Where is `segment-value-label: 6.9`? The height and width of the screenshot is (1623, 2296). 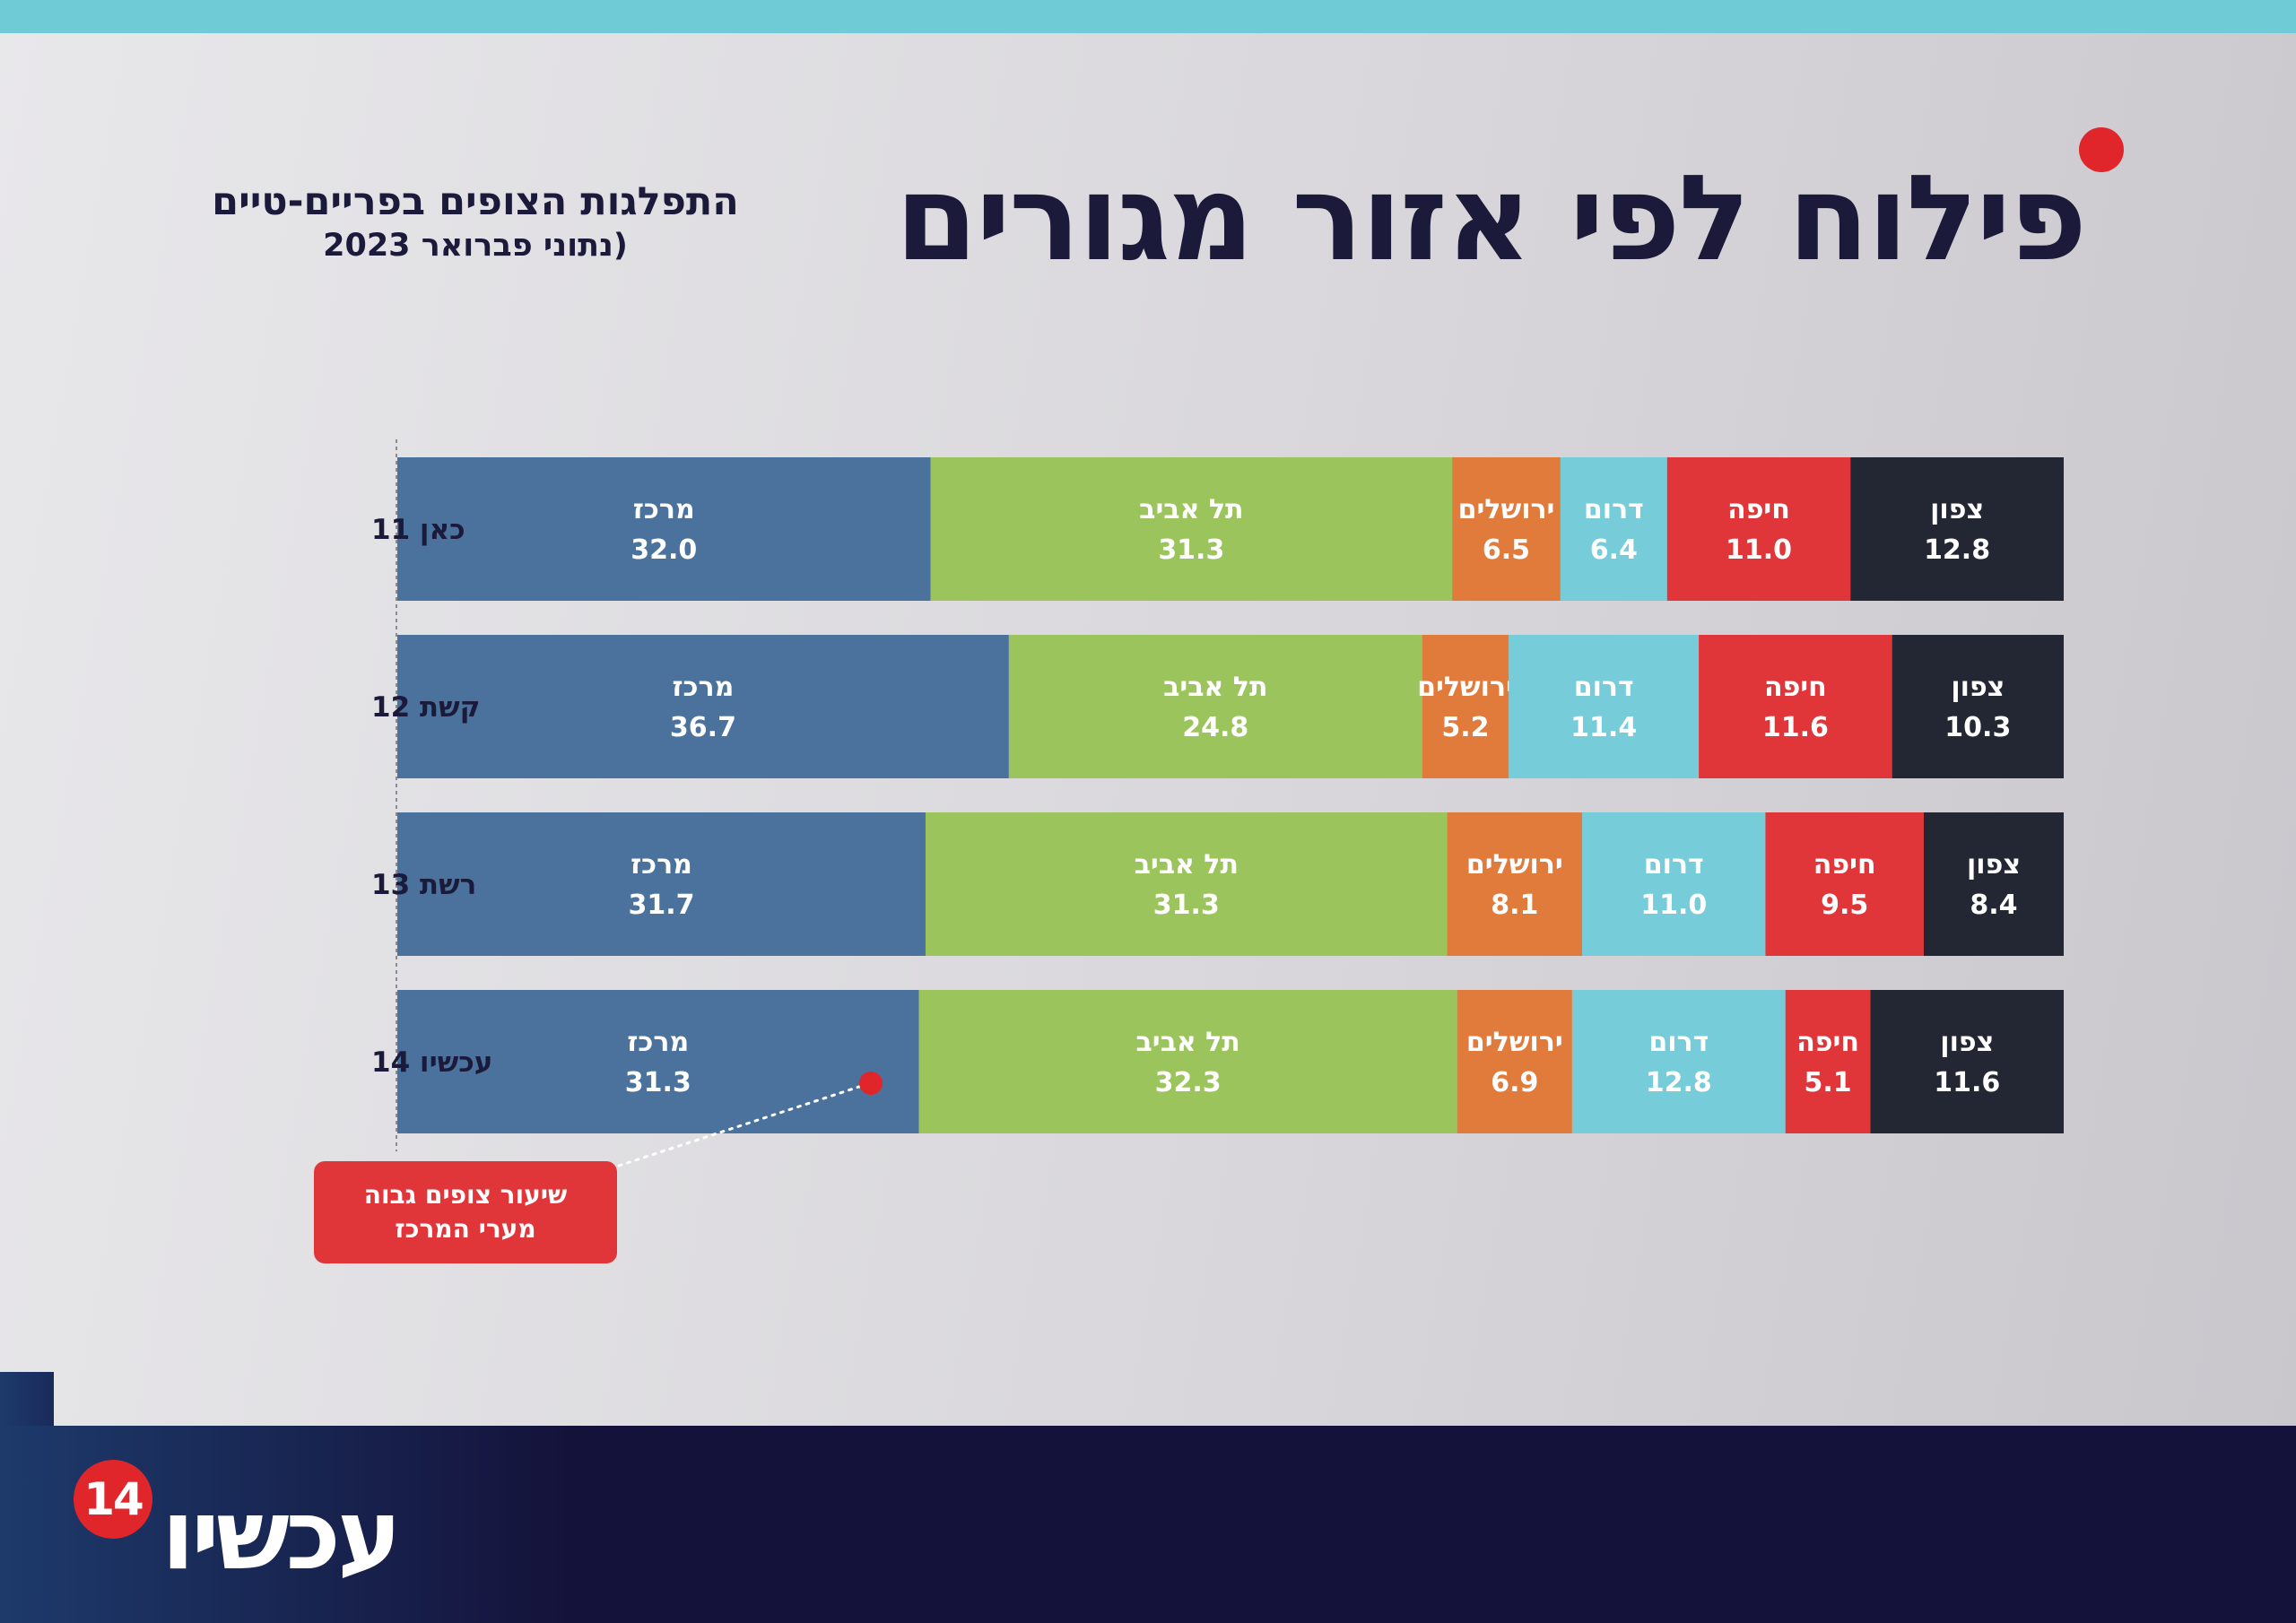 segment-value-label: 6.9 is located at coordinates (1514, 1082).